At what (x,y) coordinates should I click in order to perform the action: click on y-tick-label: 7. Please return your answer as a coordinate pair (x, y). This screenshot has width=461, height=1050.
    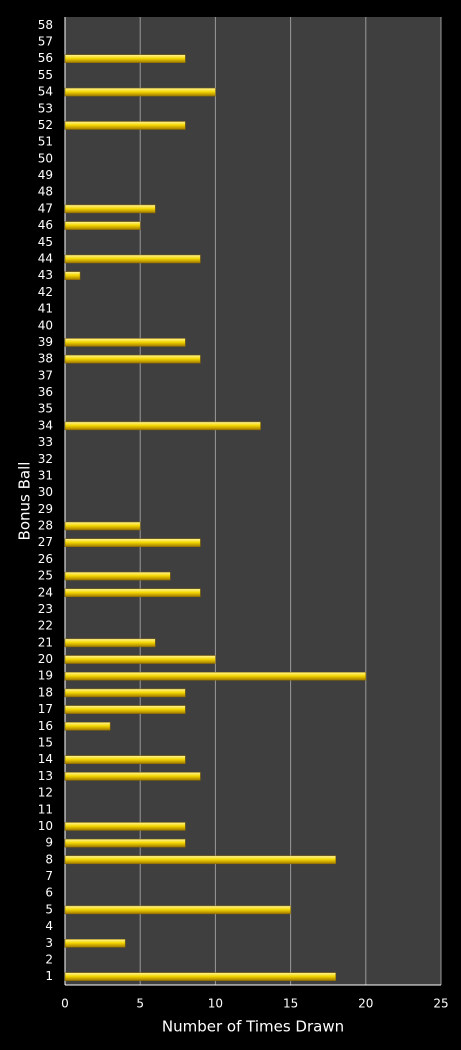
    Looking at the image, I should click on (49, 876).